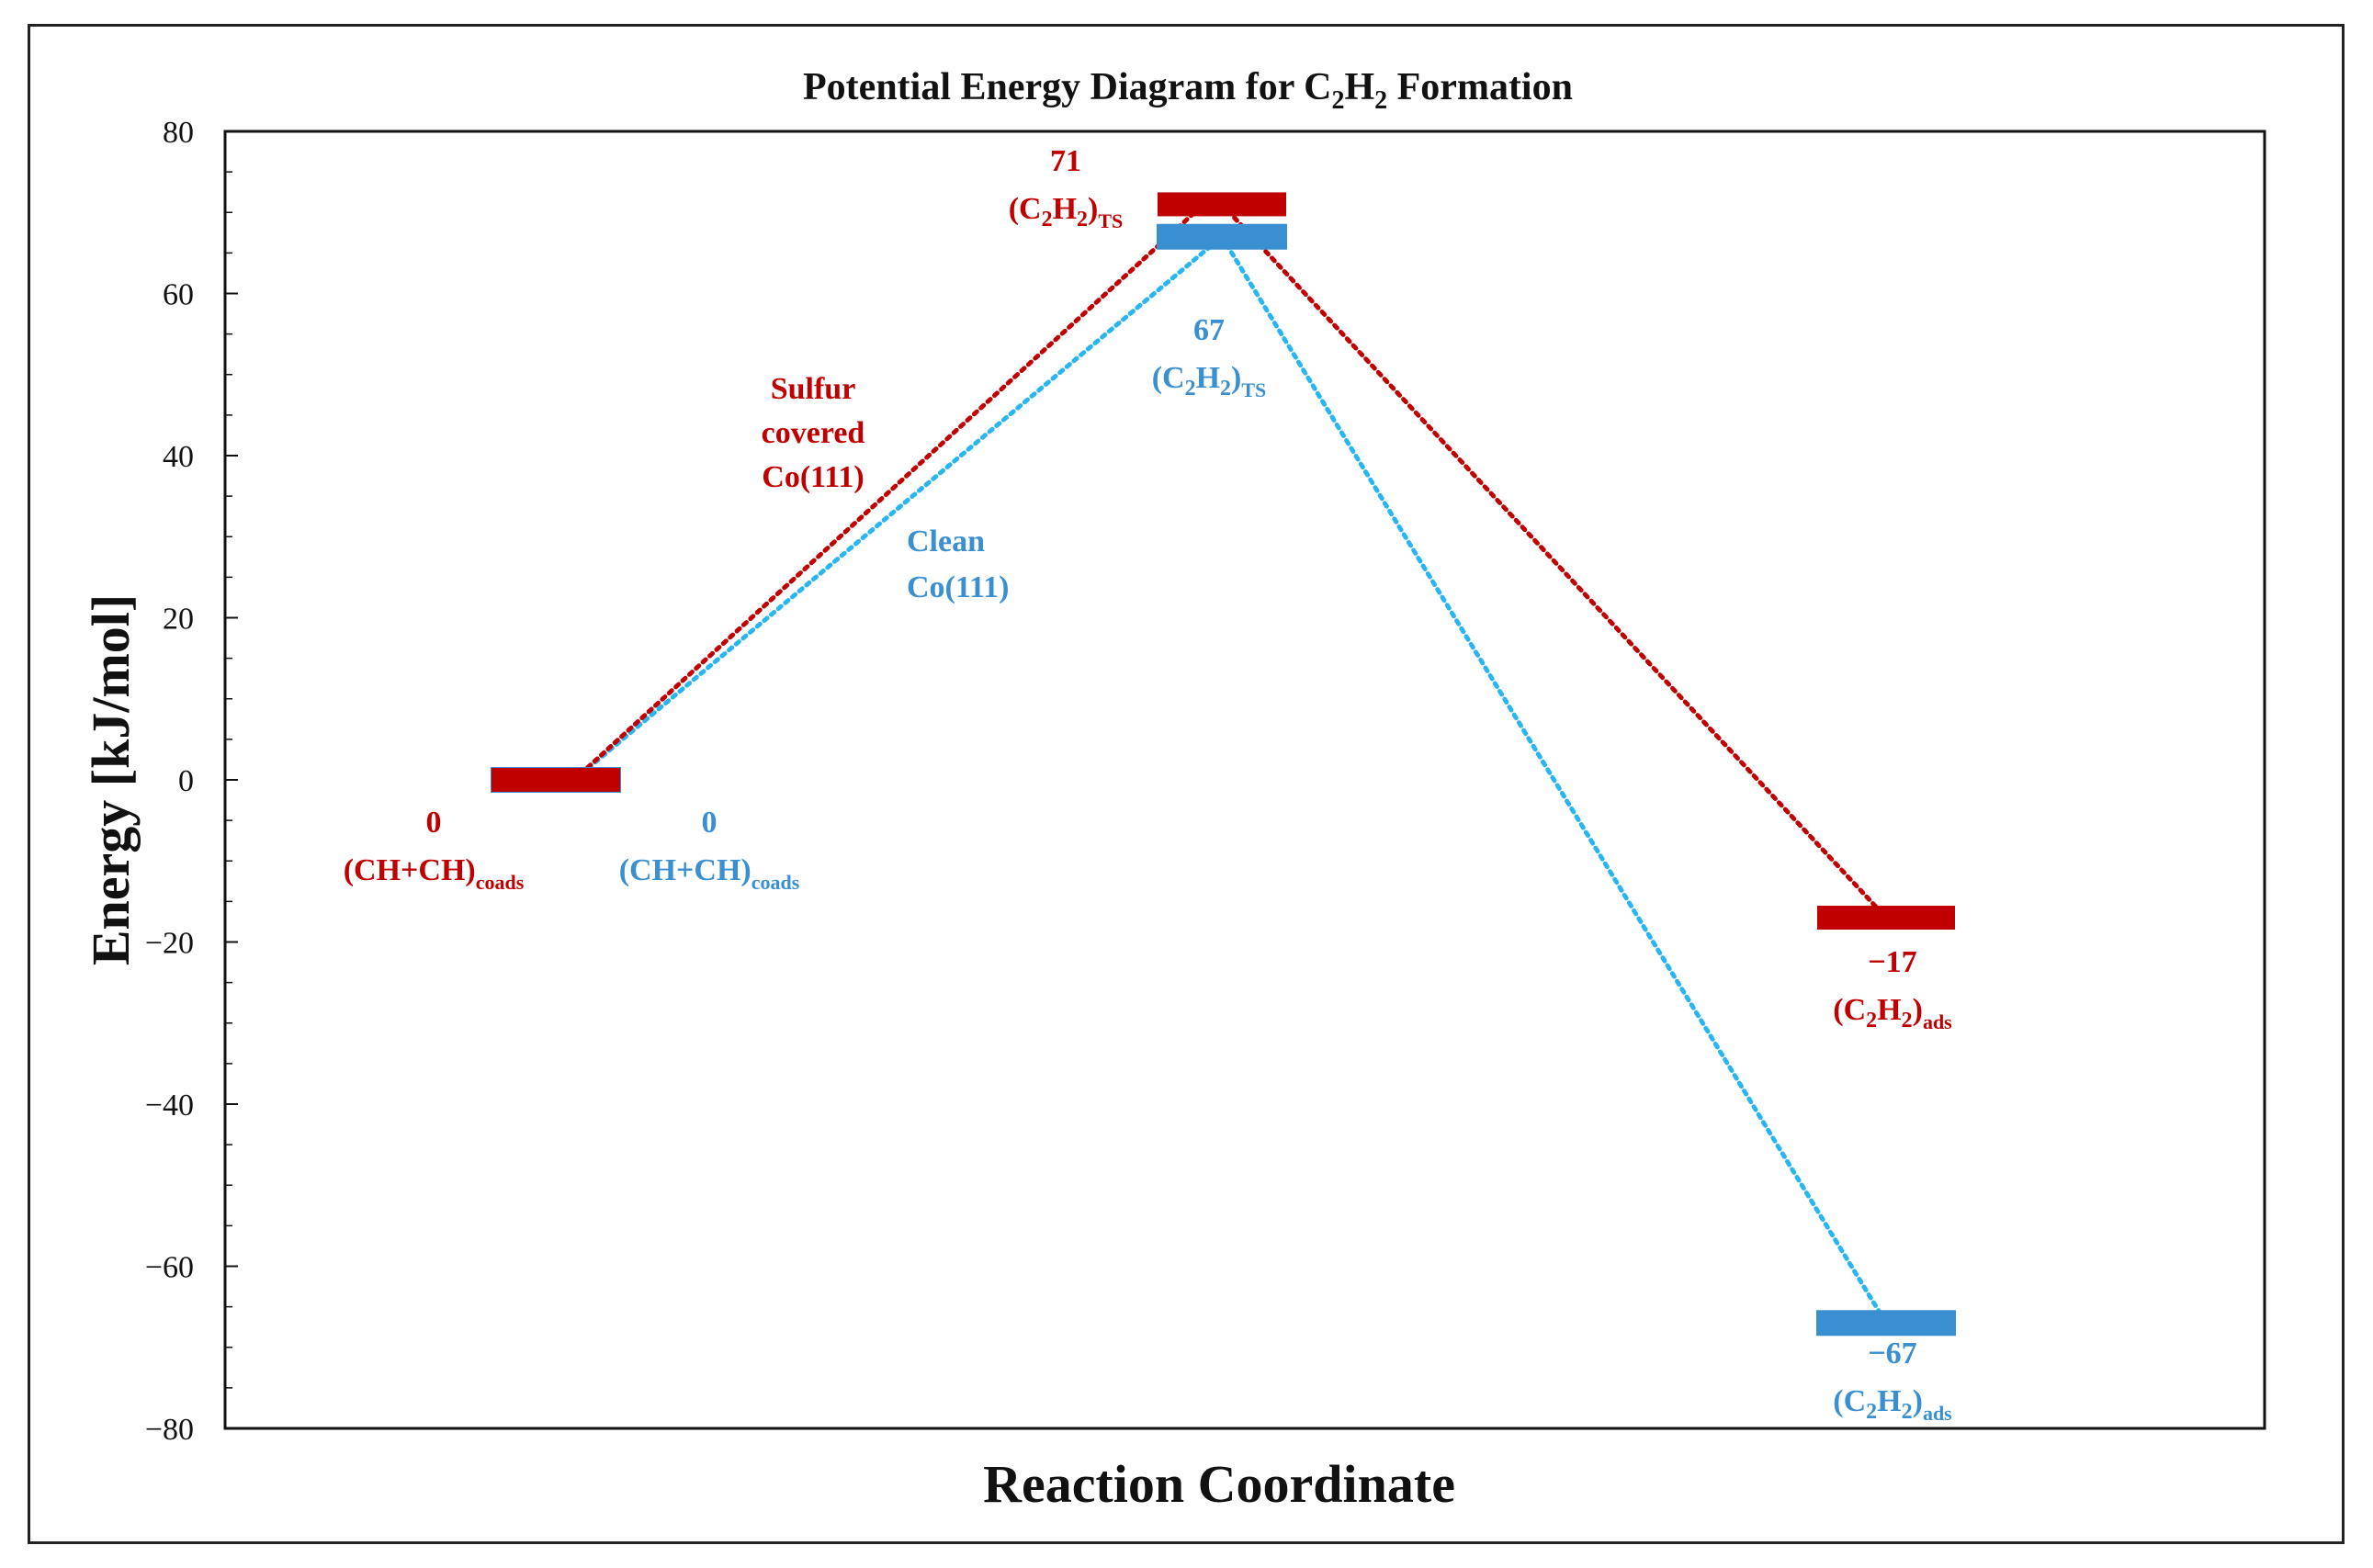 The width and height of the screenshot is (2373, 1568). What do you see at coordinates (178, 620) in the screenshot?
I see `y-tick-label: 20` at bounding box center [178, 620].